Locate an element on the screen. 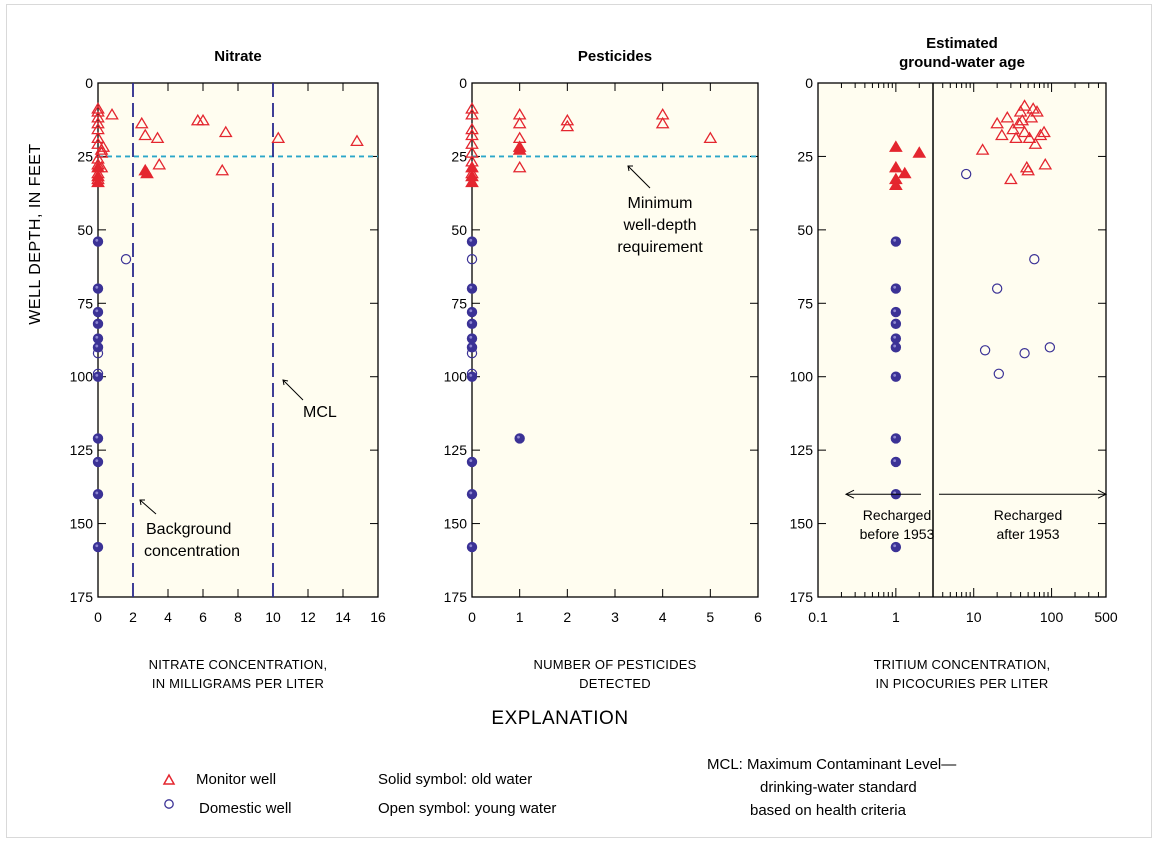 The width and height of the screenshot is (1157, 844). pesticides-xtick-label: 6 is located at coordinates (758, 617).